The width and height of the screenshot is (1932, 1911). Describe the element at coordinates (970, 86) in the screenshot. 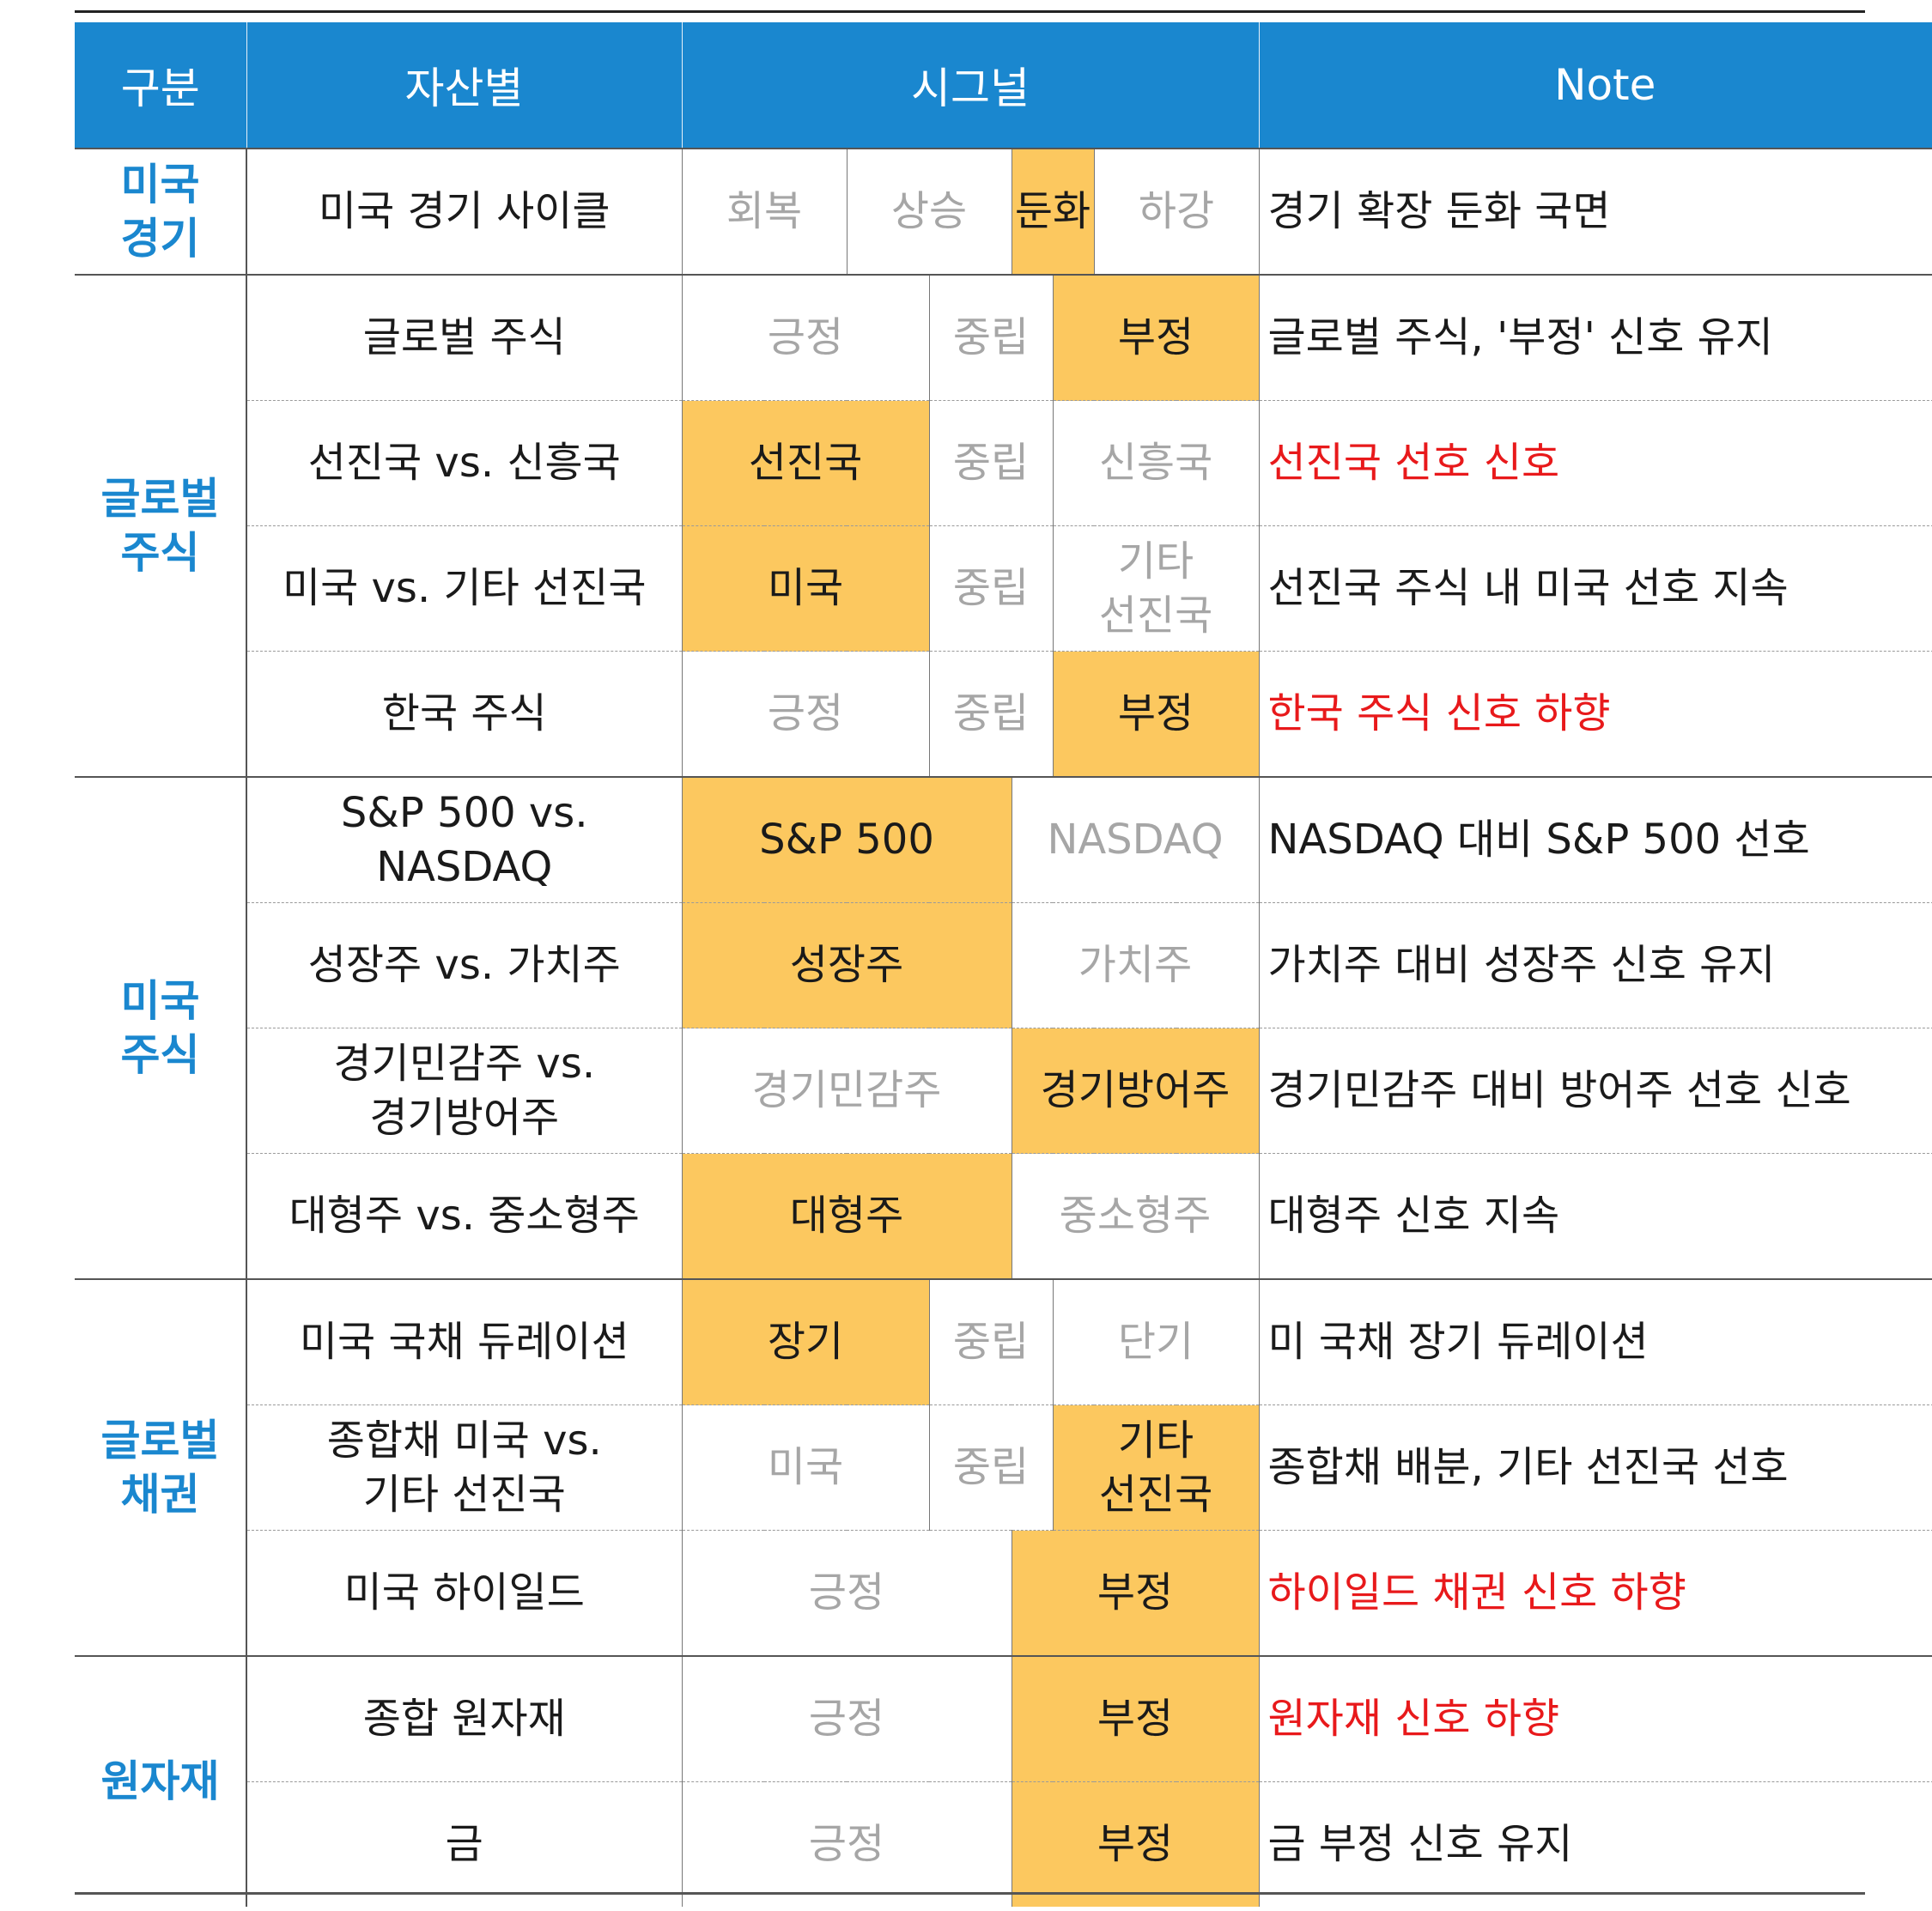

I see `header-signal: 시그널` at that location.